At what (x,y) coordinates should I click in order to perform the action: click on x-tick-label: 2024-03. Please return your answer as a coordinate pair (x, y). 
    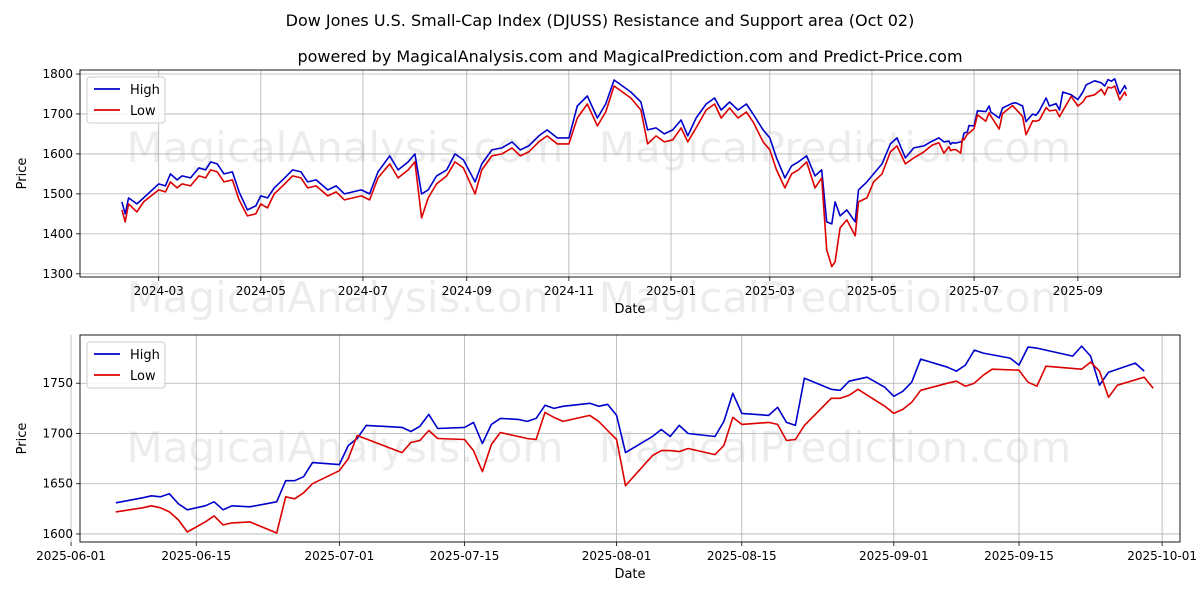
    Looking at the image, I should click on (159, 291).